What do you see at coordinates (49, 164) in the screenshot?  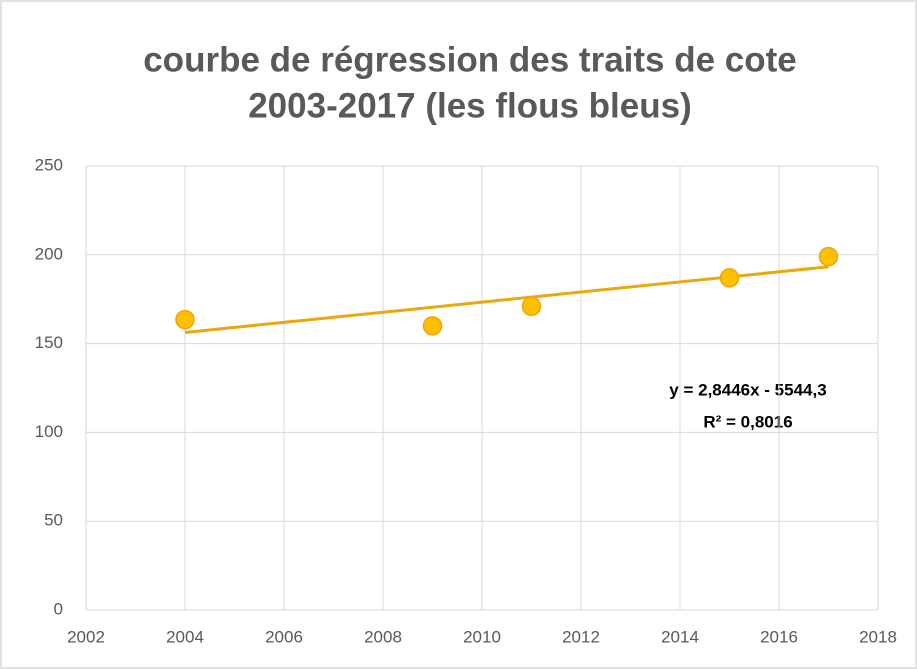 I see `y-tick-label: 250` at bounding box center [49, 164].